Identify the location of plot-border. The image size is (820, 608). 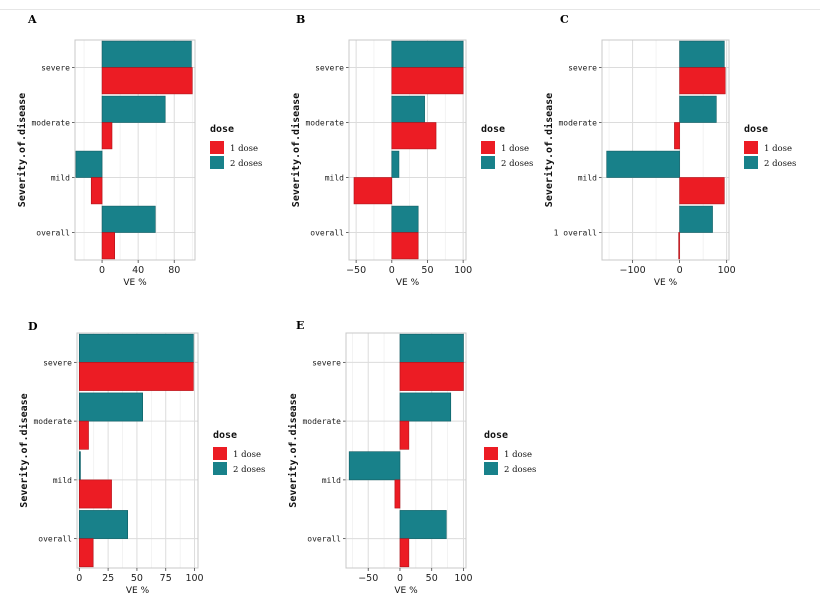
(407, 150).